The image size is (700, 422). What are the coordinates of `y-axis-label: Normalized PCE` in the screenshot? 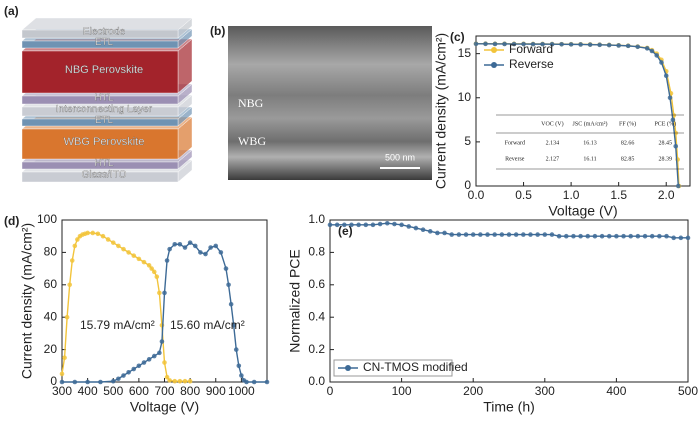 It's located at (295, 300).